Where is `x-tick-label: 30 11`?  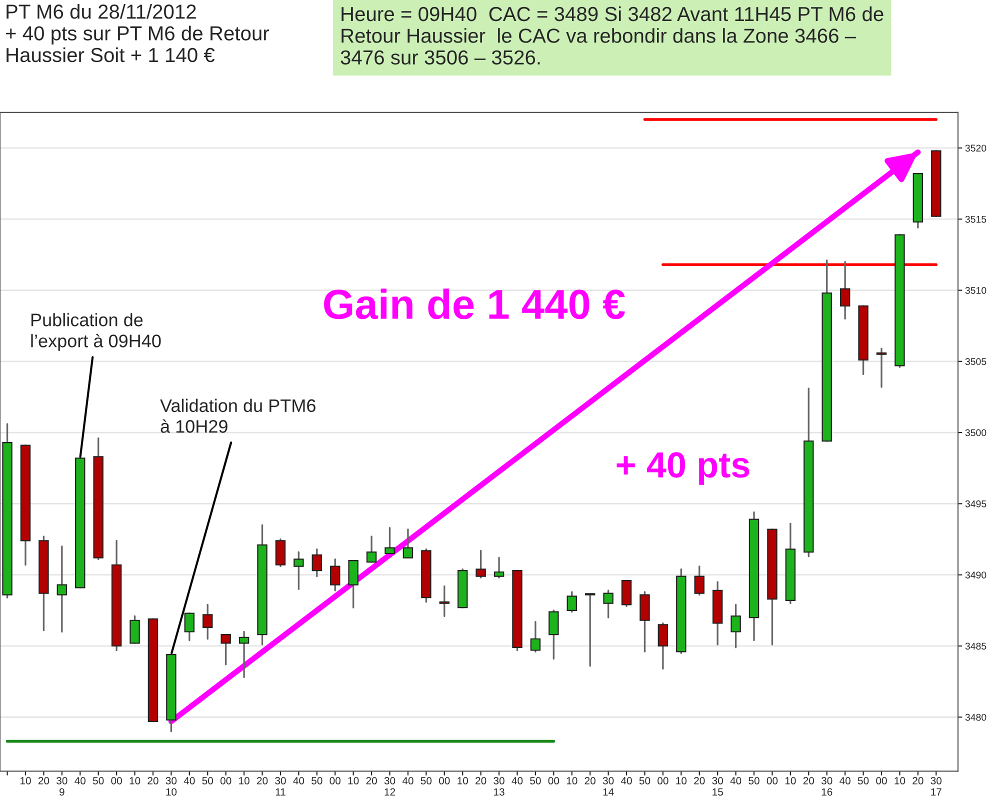
x-tick-label: 30 11 is located at coordinates (280, 786).